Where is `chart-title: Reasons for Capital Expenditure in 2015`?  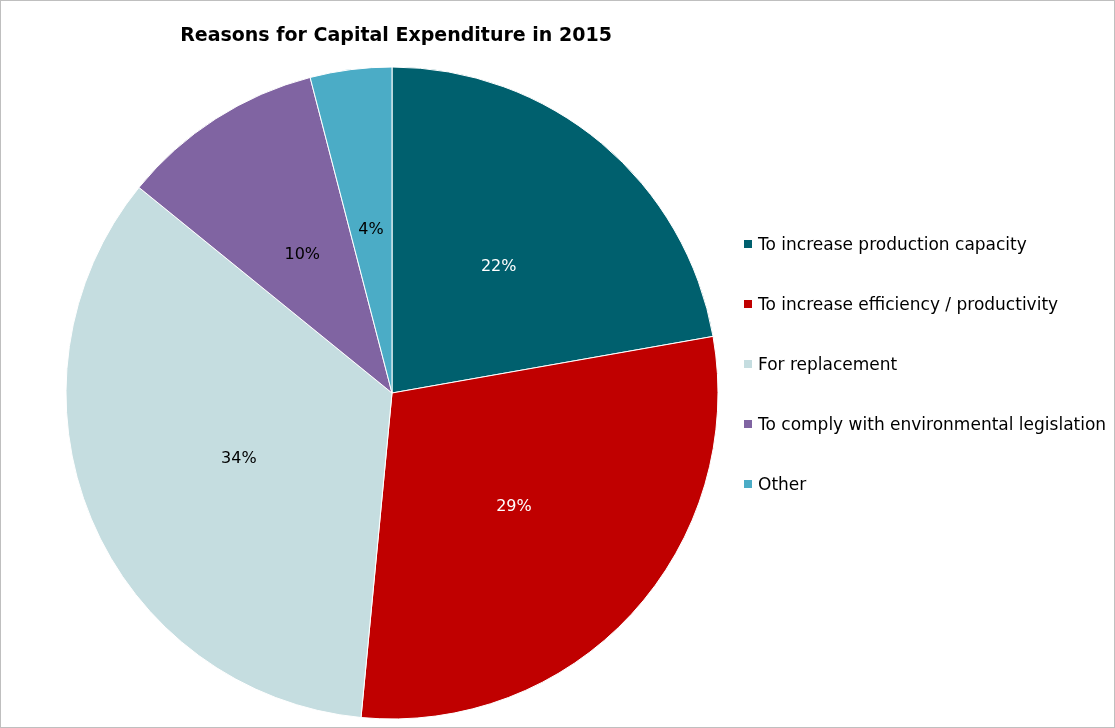 chart-title: Reasons for Capital Expenditure in 2015 is located at coordinates (396, 33).